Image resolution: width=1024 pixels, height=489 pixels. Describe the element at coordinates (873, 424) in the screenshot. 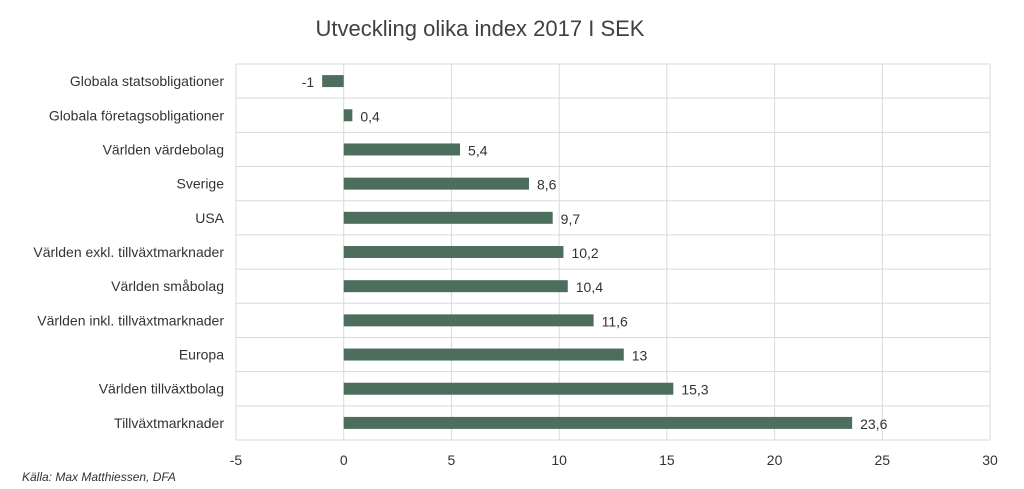

I see `data-label: 23,6` at that location.